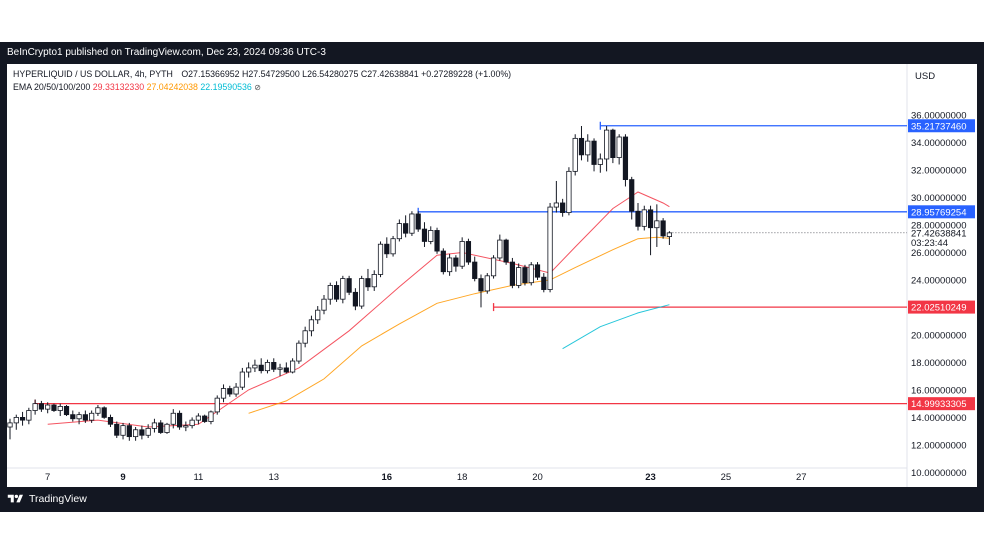 The height and width of the screenshot is (554, 984). I want to click on y-tick-label: 14.00000000, so click(938, 418).